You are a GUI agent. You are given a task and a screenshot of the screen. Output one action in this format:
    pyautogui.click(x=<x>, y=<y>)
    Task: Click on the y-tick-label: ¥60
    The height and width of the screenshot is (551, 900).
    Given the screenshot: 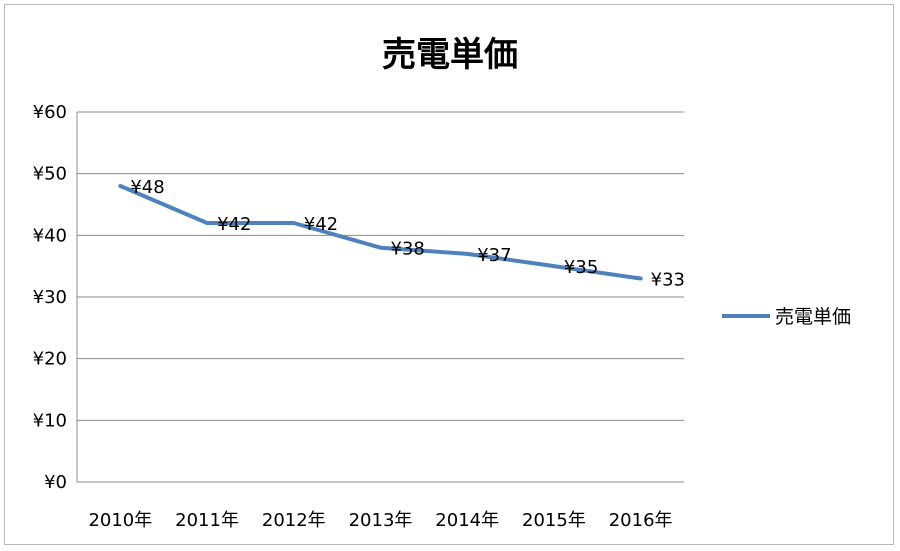 What is the action you would take?
    pyautogui.click(x=50, y=112)
    